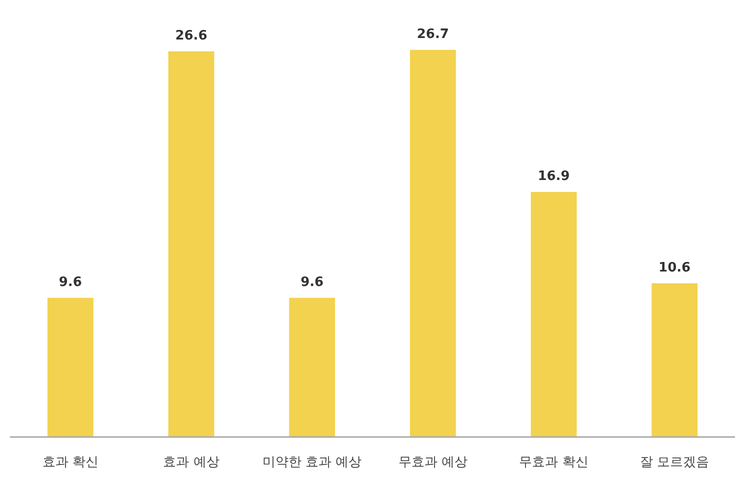  What do you see at coordinates (191, 36) in the screenshot?
I see `data-label: 26.6` at bounding box center [191, 36].